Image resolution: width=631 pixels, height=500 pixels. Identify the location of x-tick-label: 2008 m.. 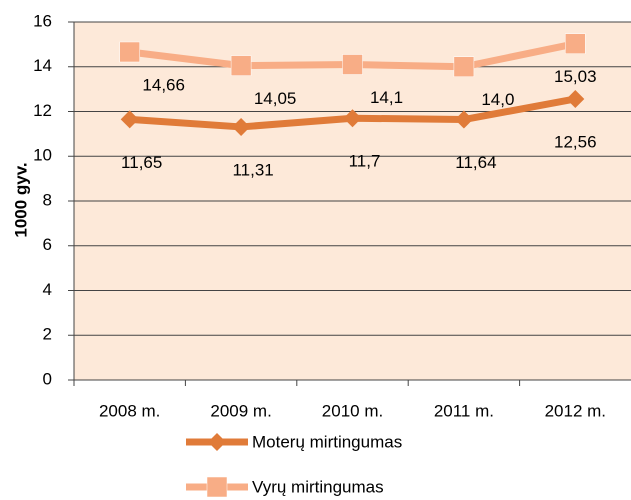
(129, 410).